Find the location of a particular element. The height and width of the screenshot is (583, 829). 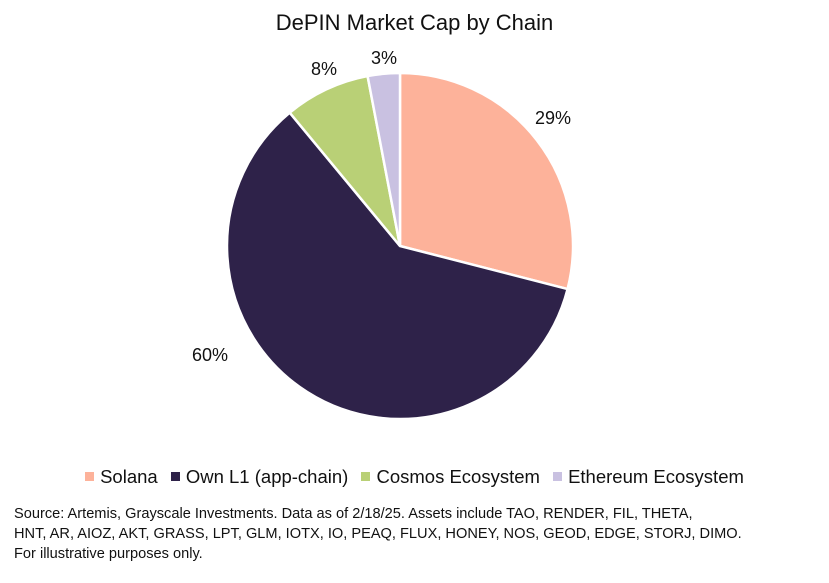

legend-label: Cosmos Ecosystem is located at coordinates (458, 476).